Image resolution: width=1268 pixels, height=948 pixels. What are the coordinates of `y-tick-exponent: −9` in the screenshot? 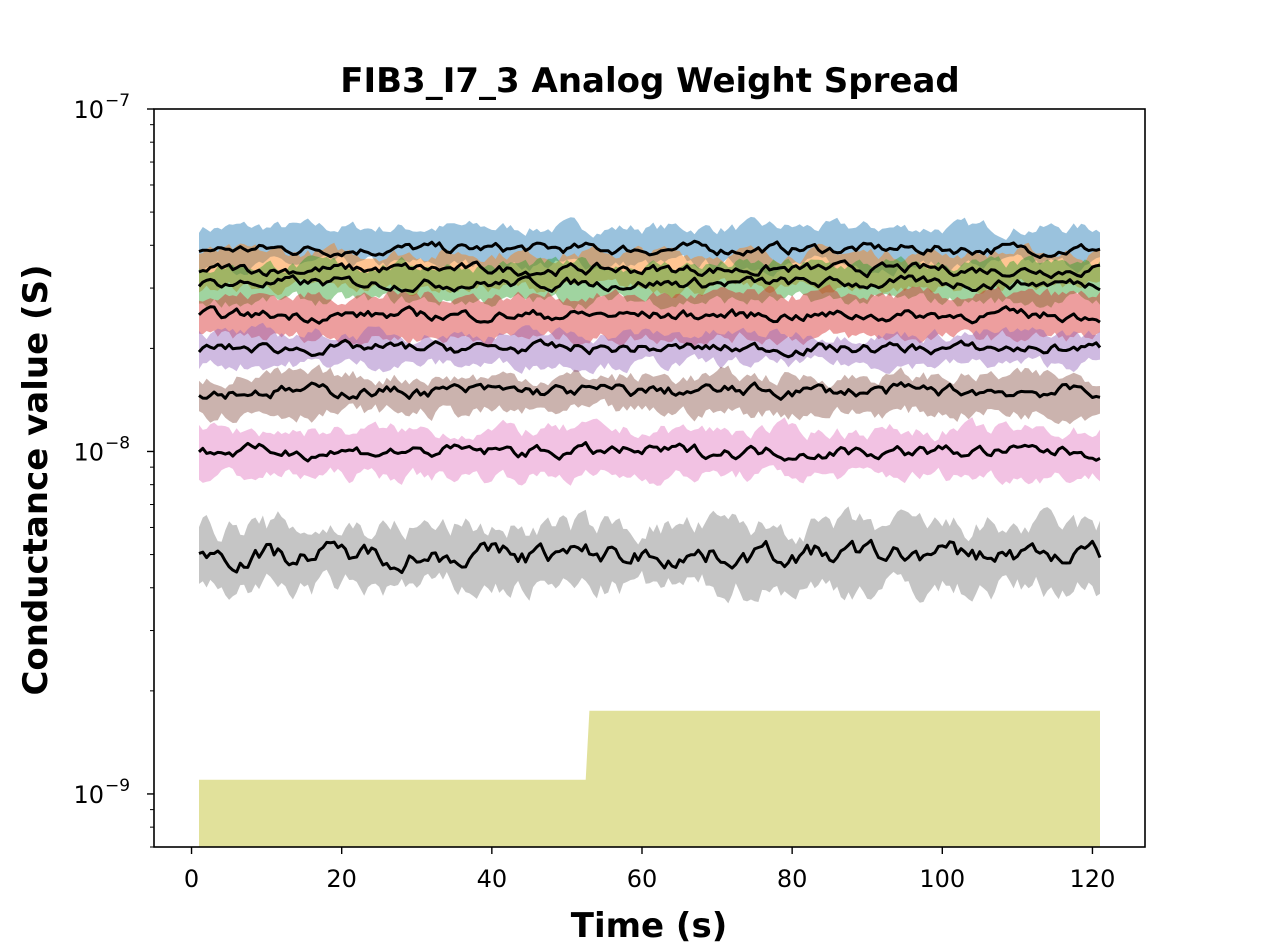 It's located at (117, 786).